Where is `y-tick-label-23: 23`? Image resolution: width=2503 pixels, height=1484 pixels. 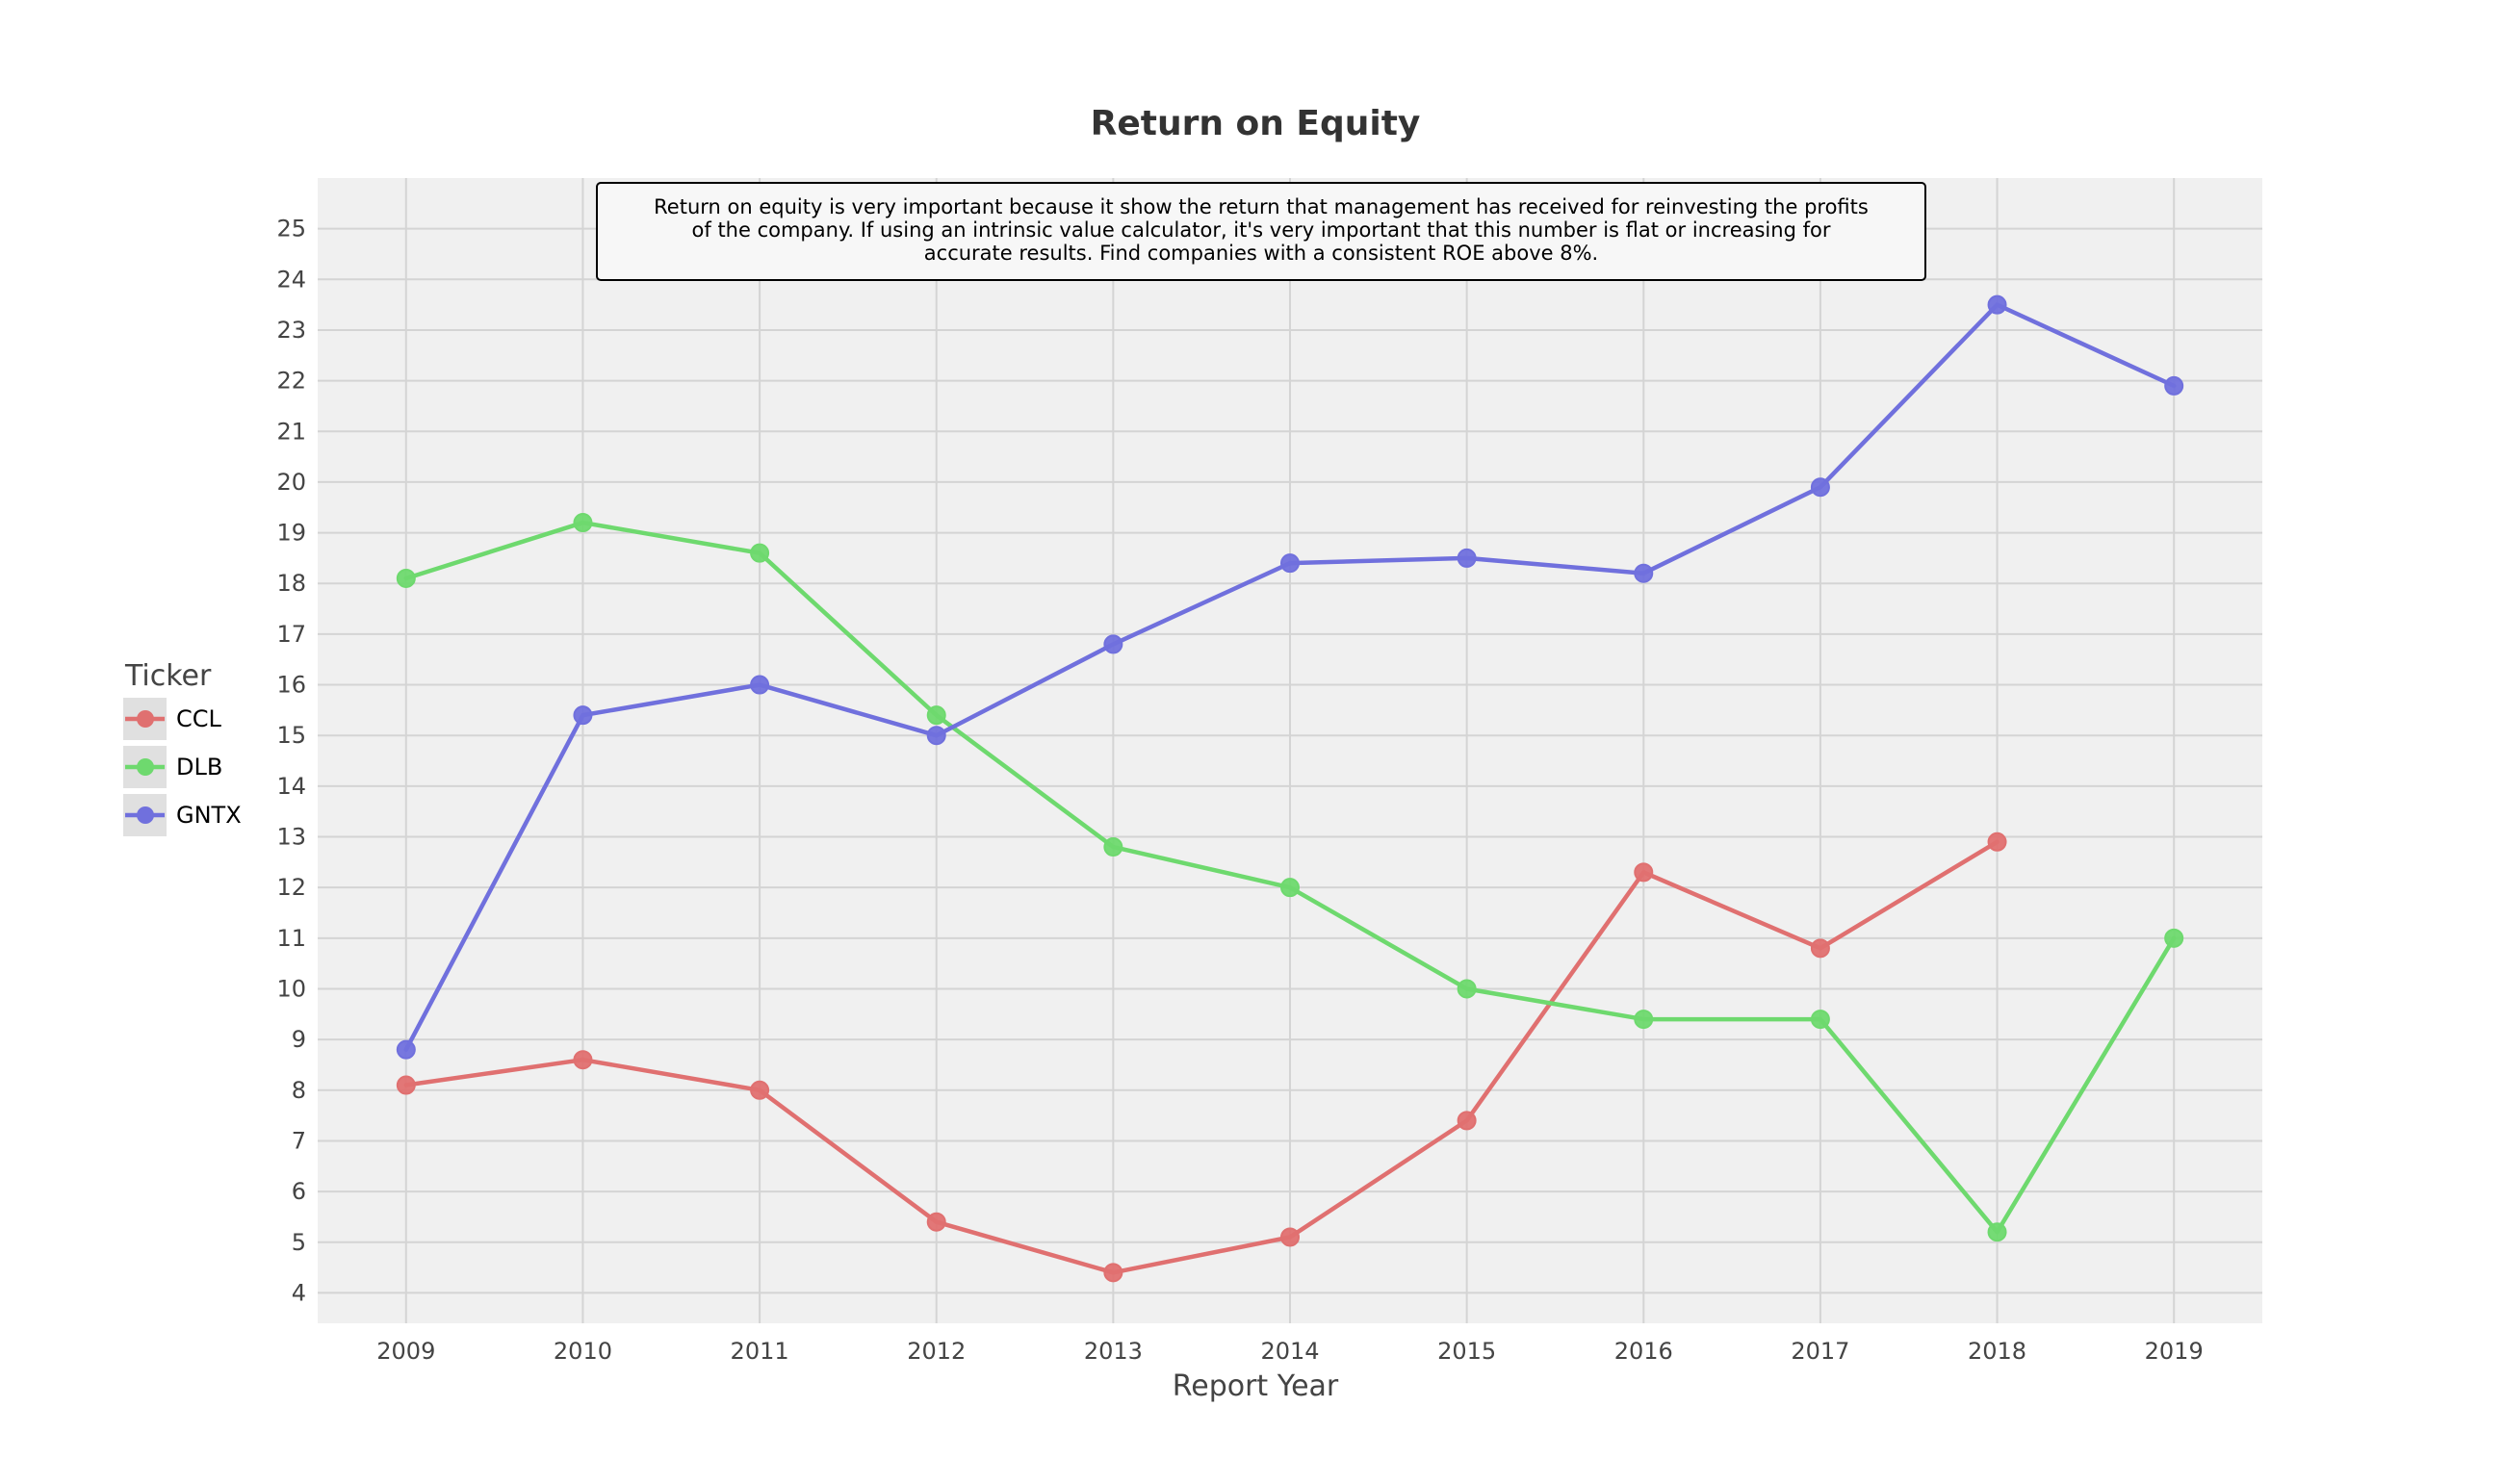
y-tick-label-23: 23 is located at coordinates (291, 331).